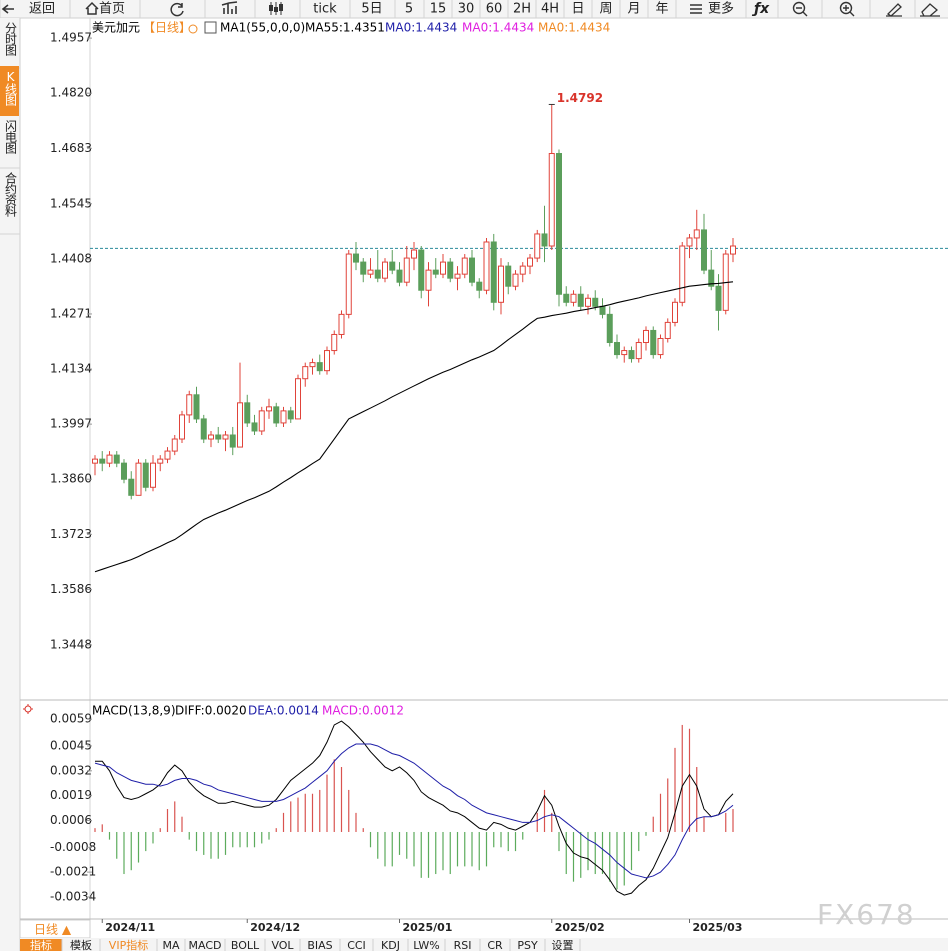  Describe the element at coordinates (262, 28) in the screenshot. I see `legend-item: MA1(55,0,0,0)` at that location.